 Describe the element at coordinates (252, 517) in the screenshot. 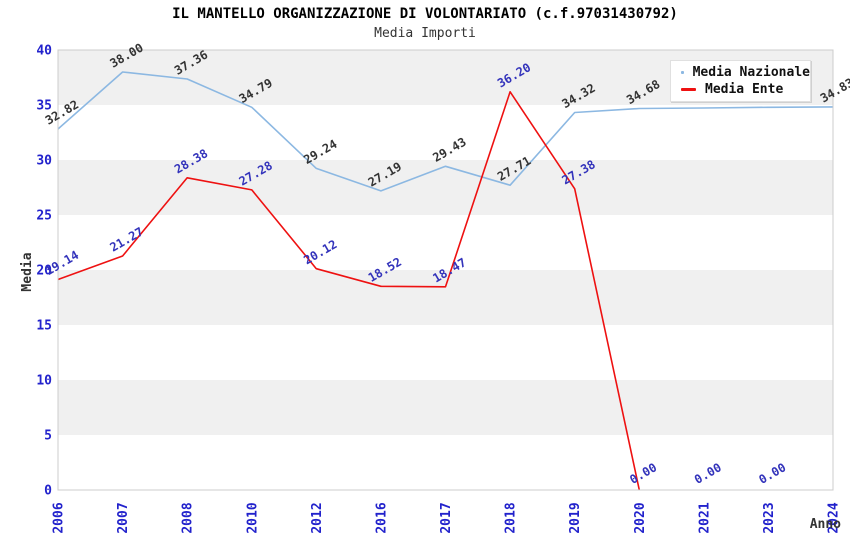

I see `x-tick-label: 2010` at that location.